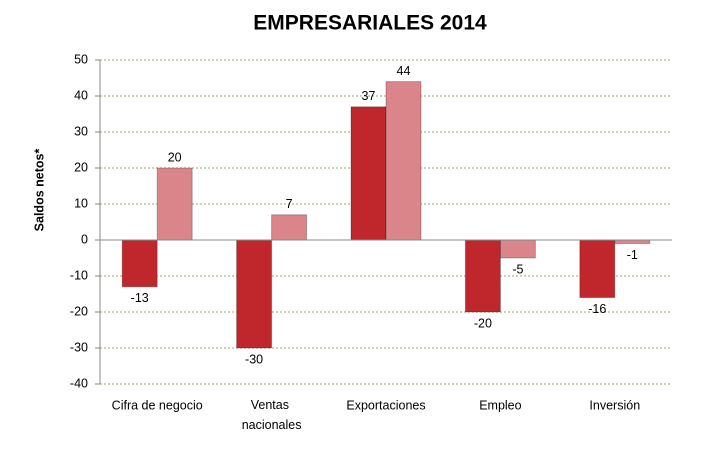 The height and width of the screenshot is (470, 710). What do you see at coordinates (272, 425) in the screenshot?
I see `x-tick-label-line: nacionales` at bounding box center [272, 425].